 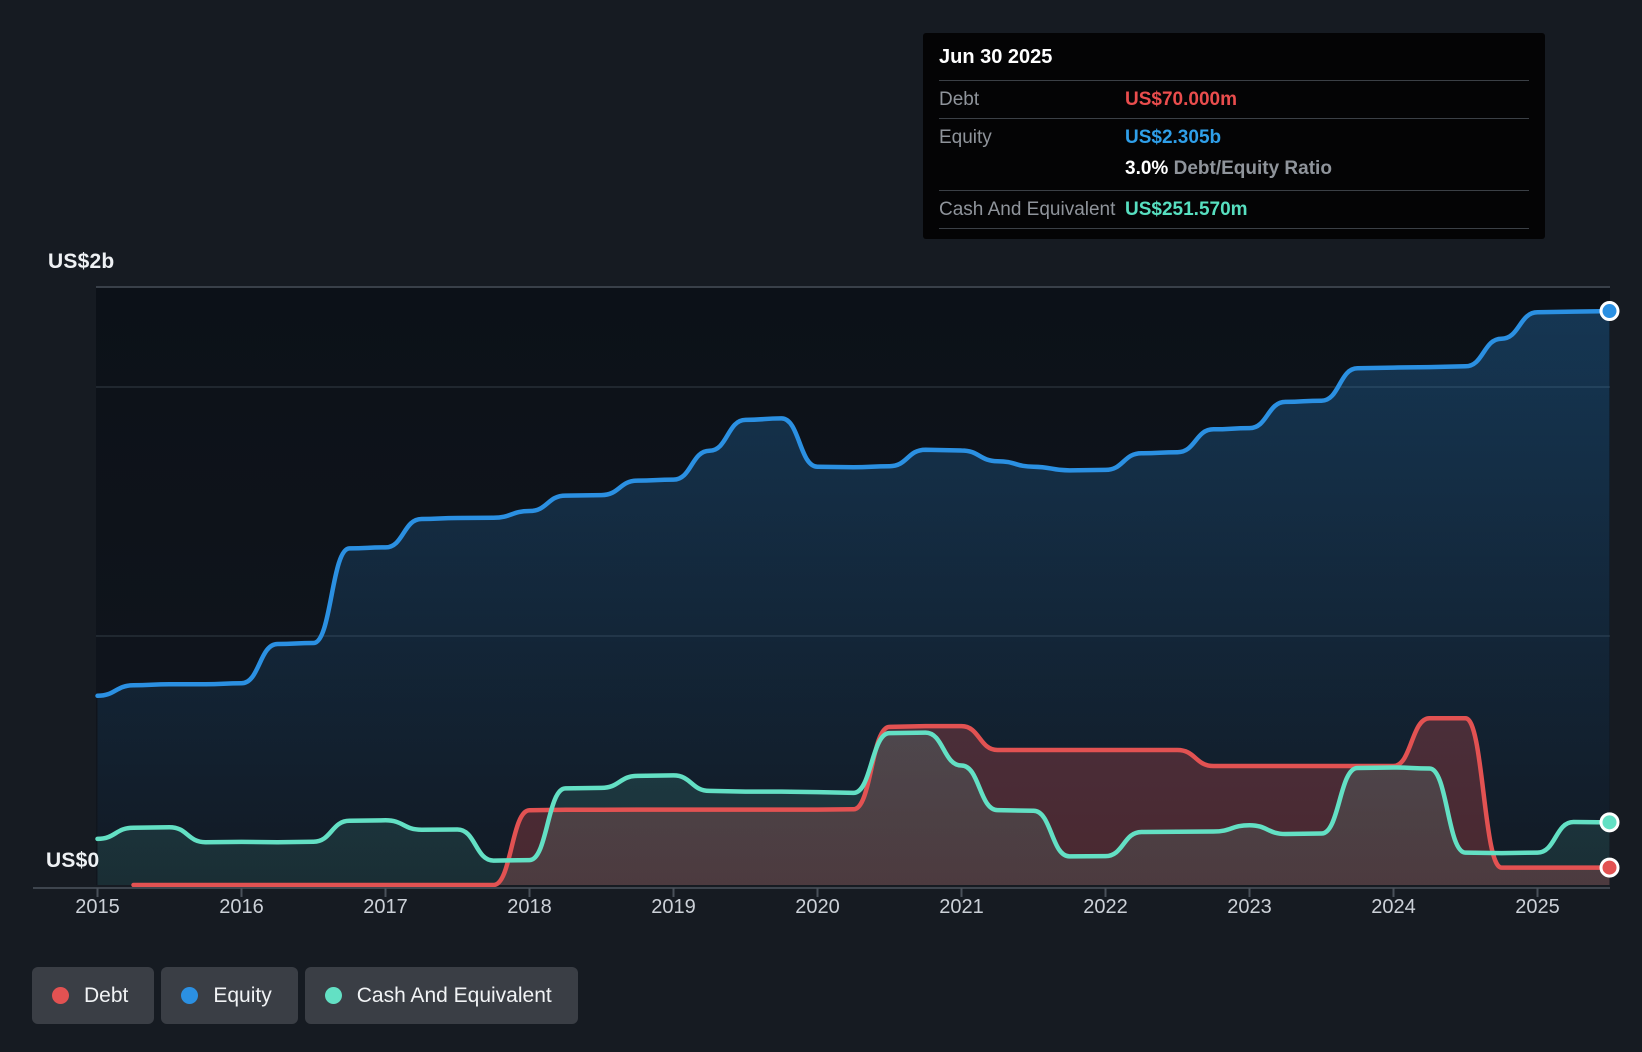 What do you see at coordinates (1609, 311) in the screenshot?
I see `equity-end-dot` at bounding box center [1609, 311].